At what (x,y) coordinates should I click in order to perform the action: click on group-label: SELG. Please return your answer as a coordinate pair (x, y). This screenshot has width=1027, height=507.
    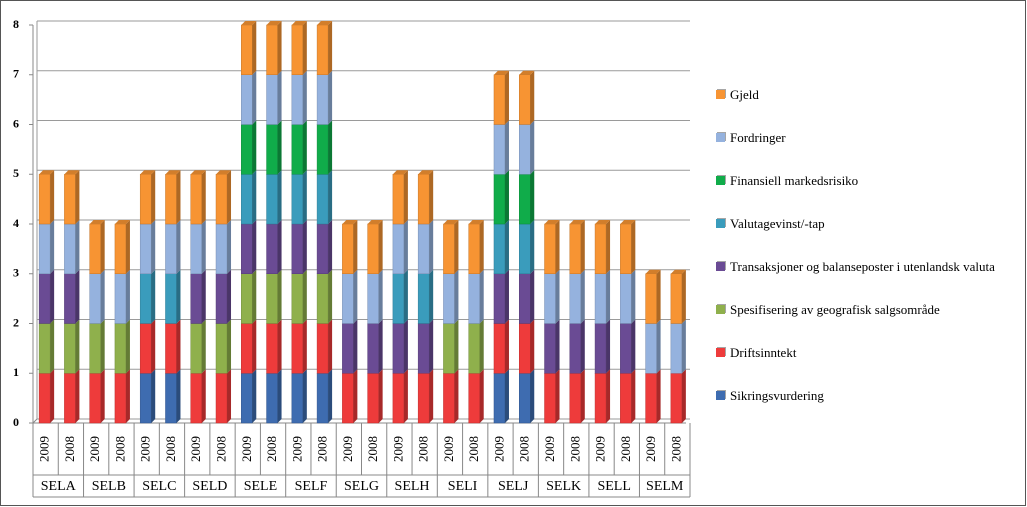
    Looking at the image, I should click on (361, 486).